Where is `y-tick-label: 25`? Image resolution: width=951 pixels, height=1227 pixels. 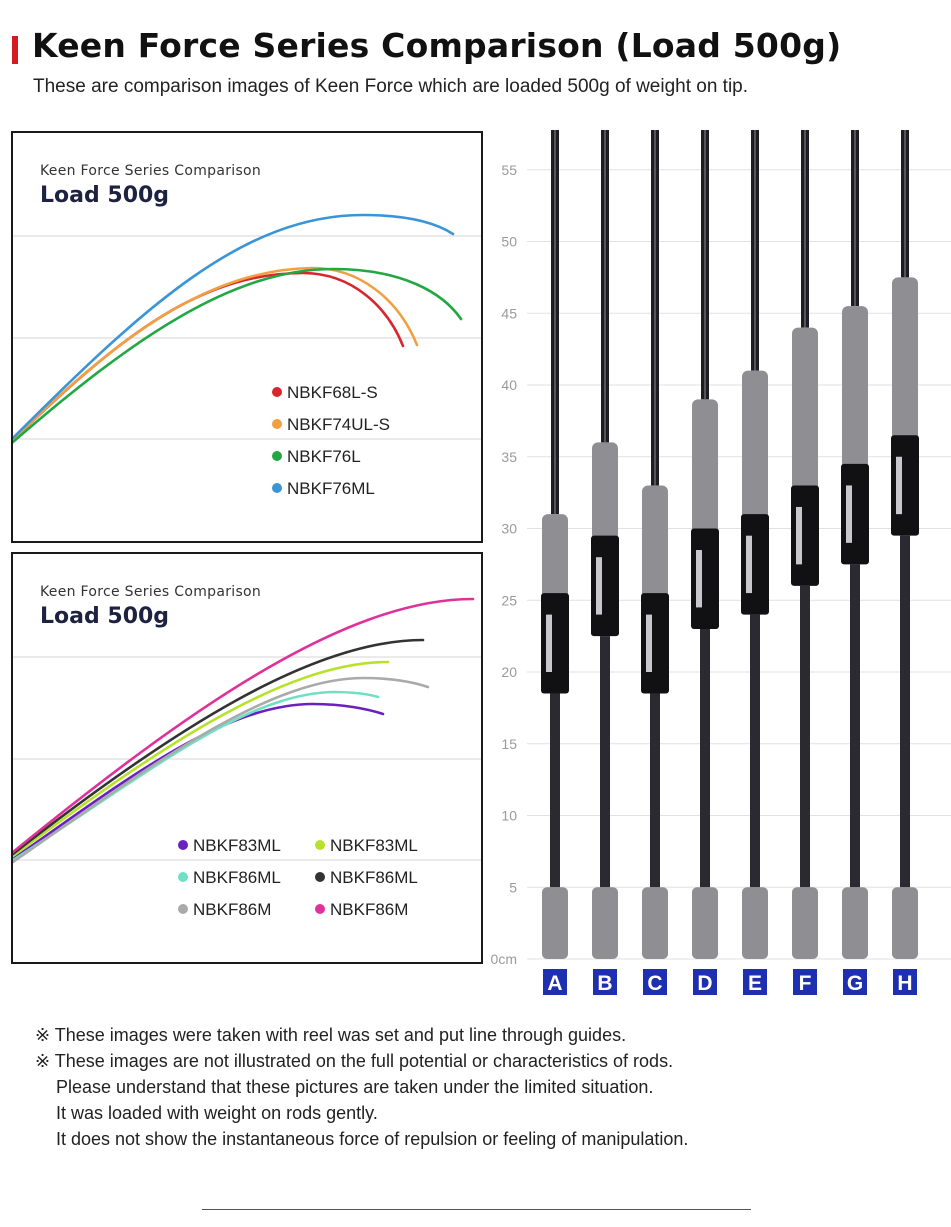 y-tick-label: 25 is located at coordinates (509, 600).